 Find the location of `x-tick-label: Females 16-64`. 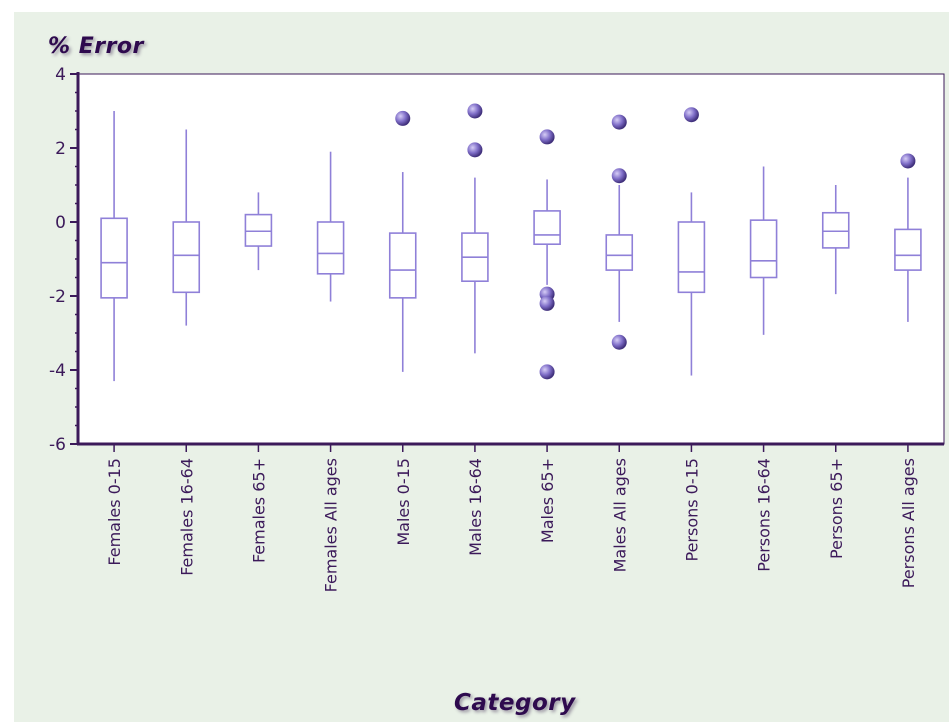

x-tick-label: Females 16-64 is located at coordinates (186, 517).